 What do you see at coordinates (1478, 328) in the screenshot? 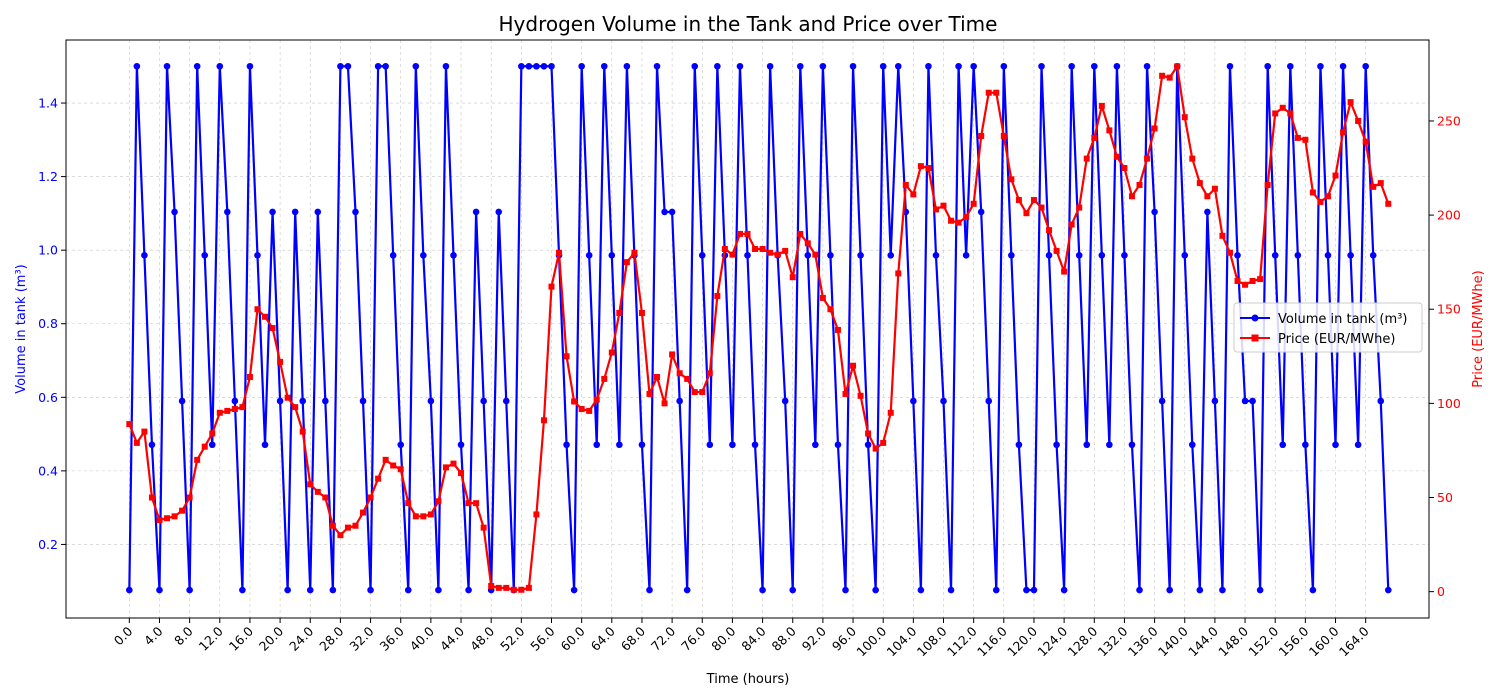
I see `right-axis-label: Price (EUR/MWhe)` at bounding box center [1478, 328].